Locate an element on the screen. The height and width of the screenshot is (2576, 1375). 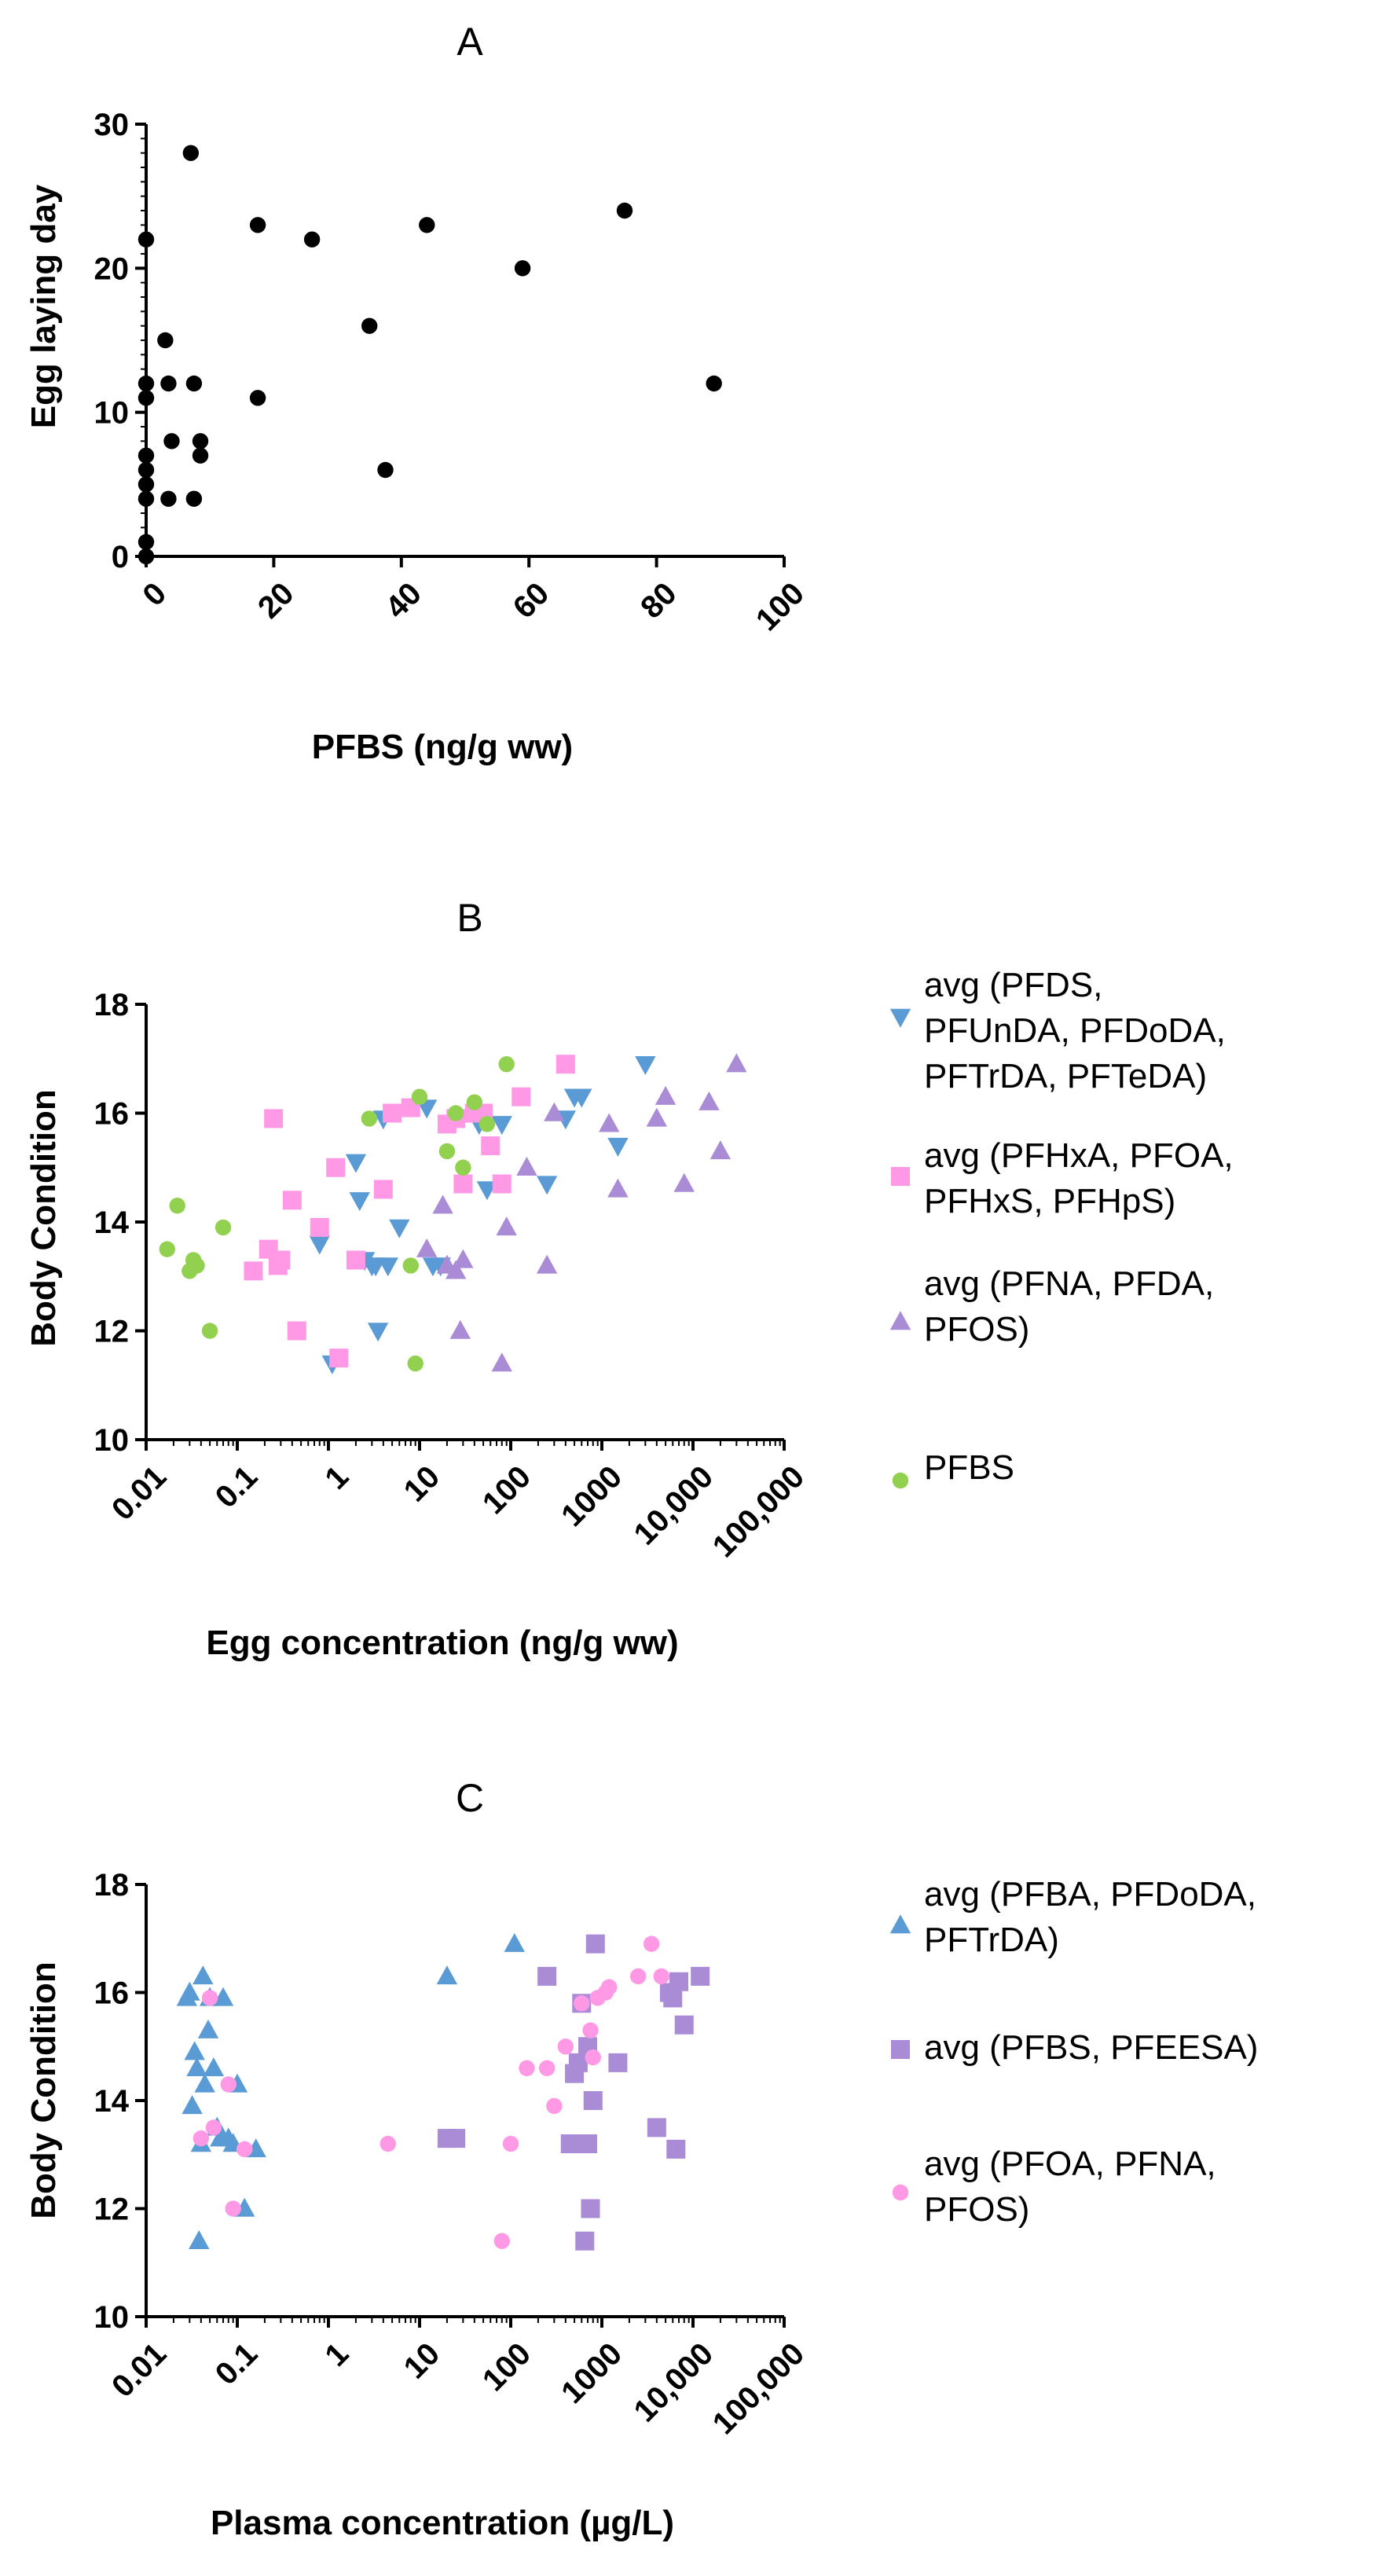
panel-c-y-tick-label: 10 is located at coordinates (112, 2317).